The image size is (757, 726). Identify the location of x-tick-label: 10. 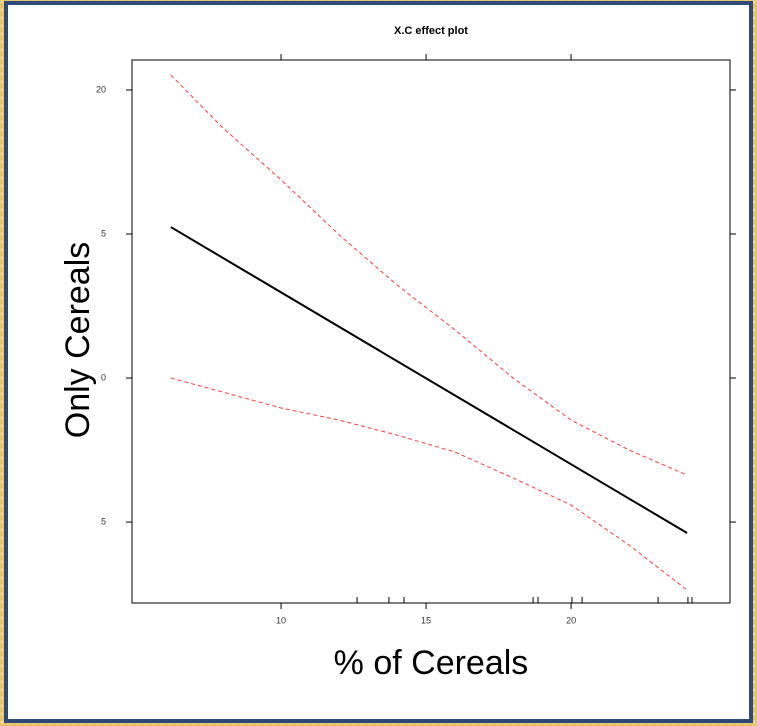
(281, 620).